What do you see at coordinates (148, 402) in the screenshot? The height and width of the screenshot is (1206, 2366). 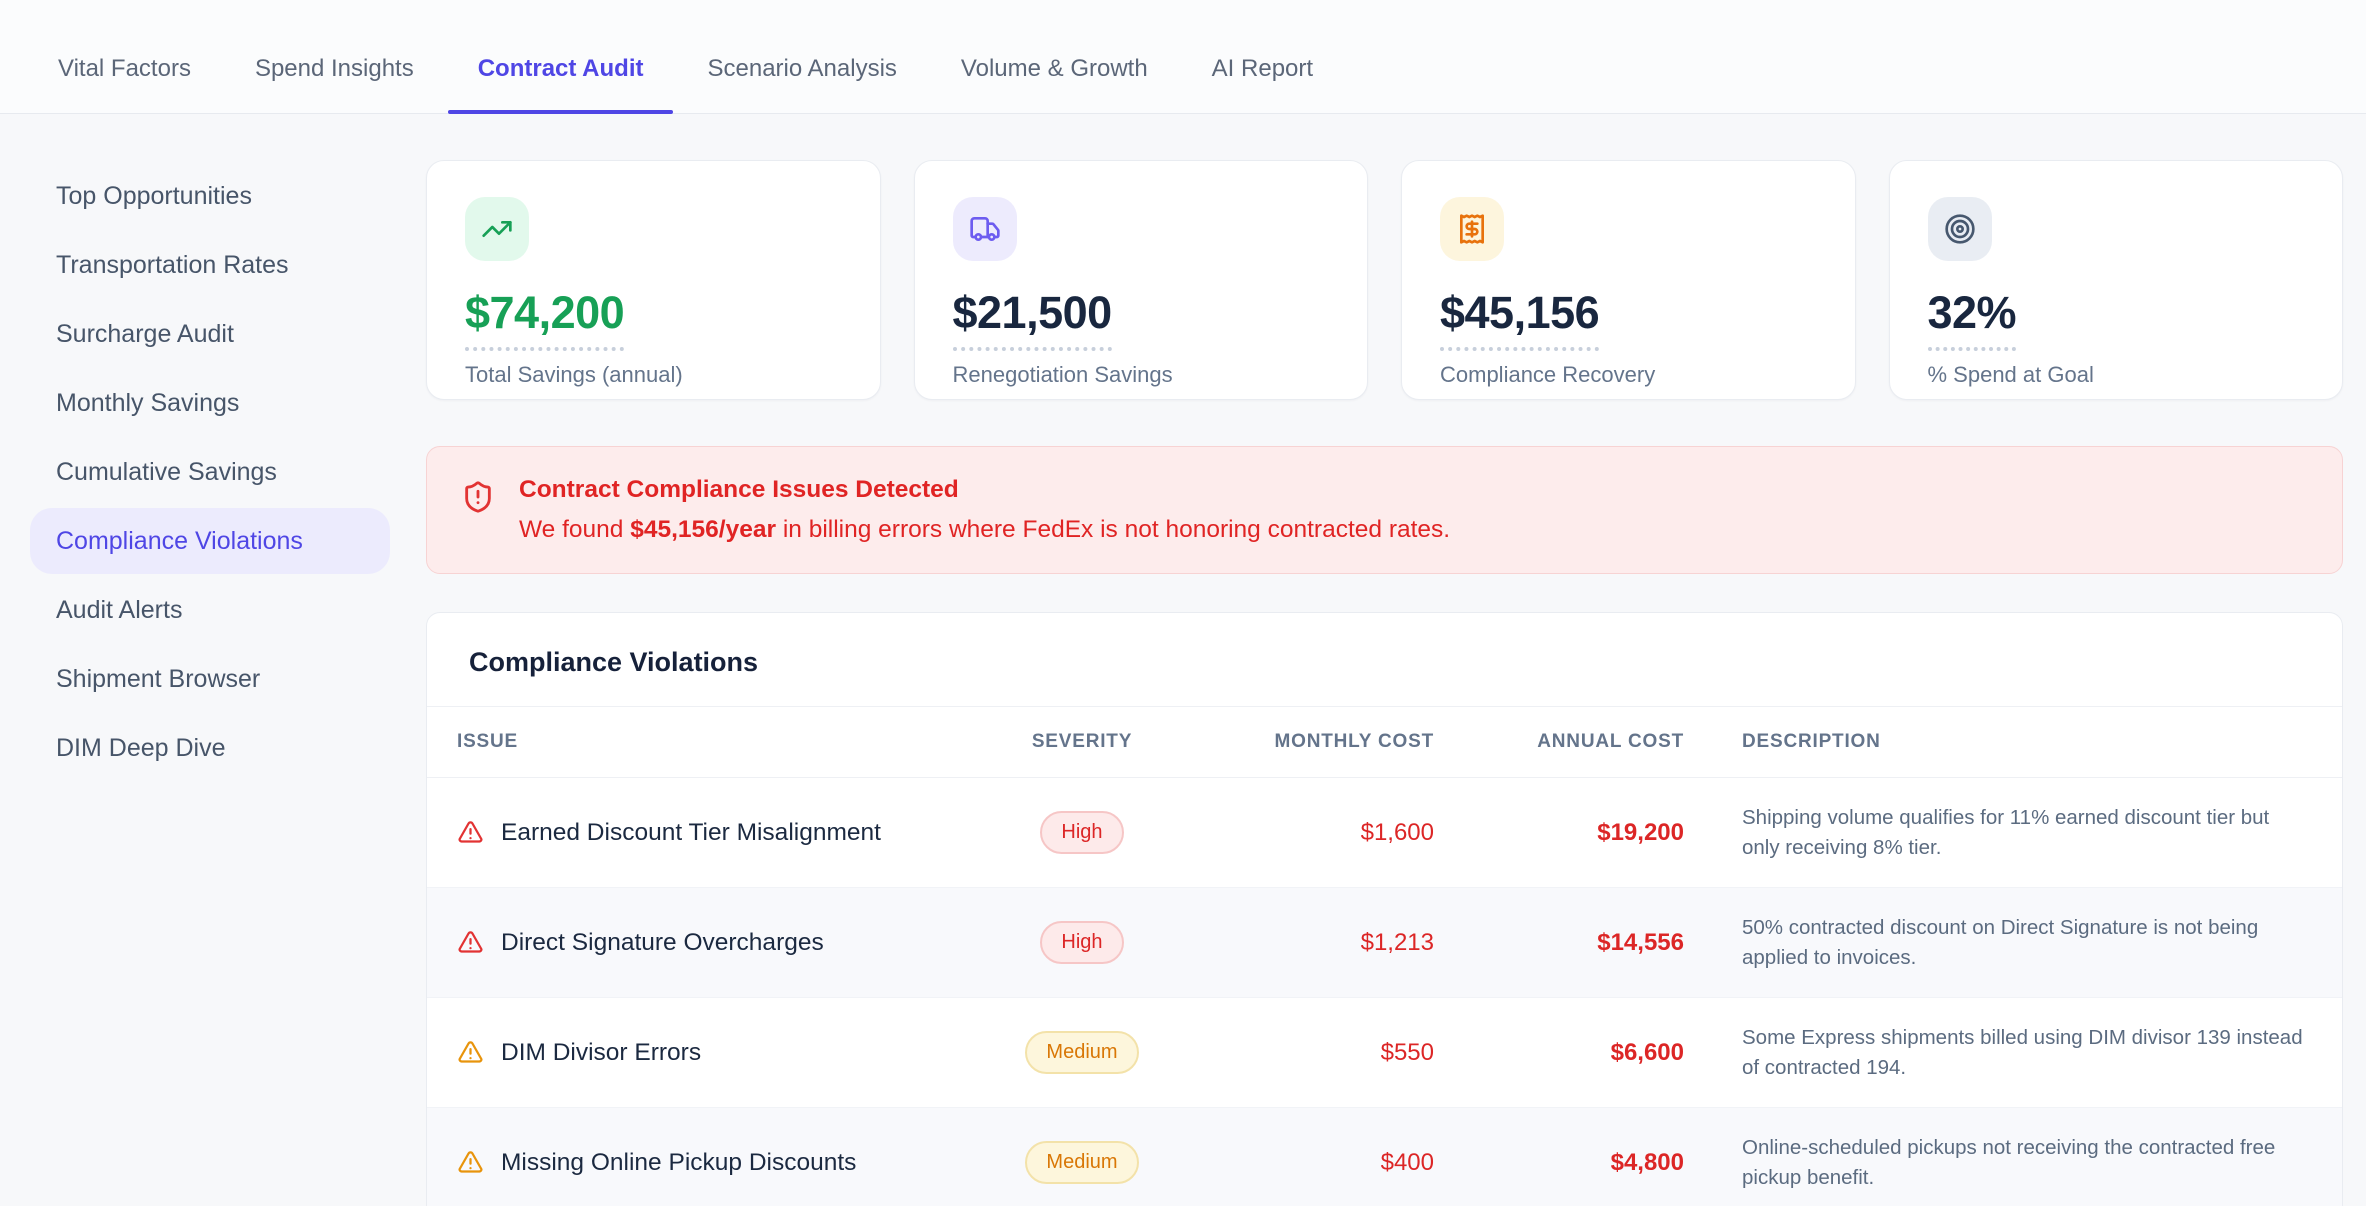 I see `sidebar-item-monthly-savings: Monthly Savings` at bounding box center [148, 402].